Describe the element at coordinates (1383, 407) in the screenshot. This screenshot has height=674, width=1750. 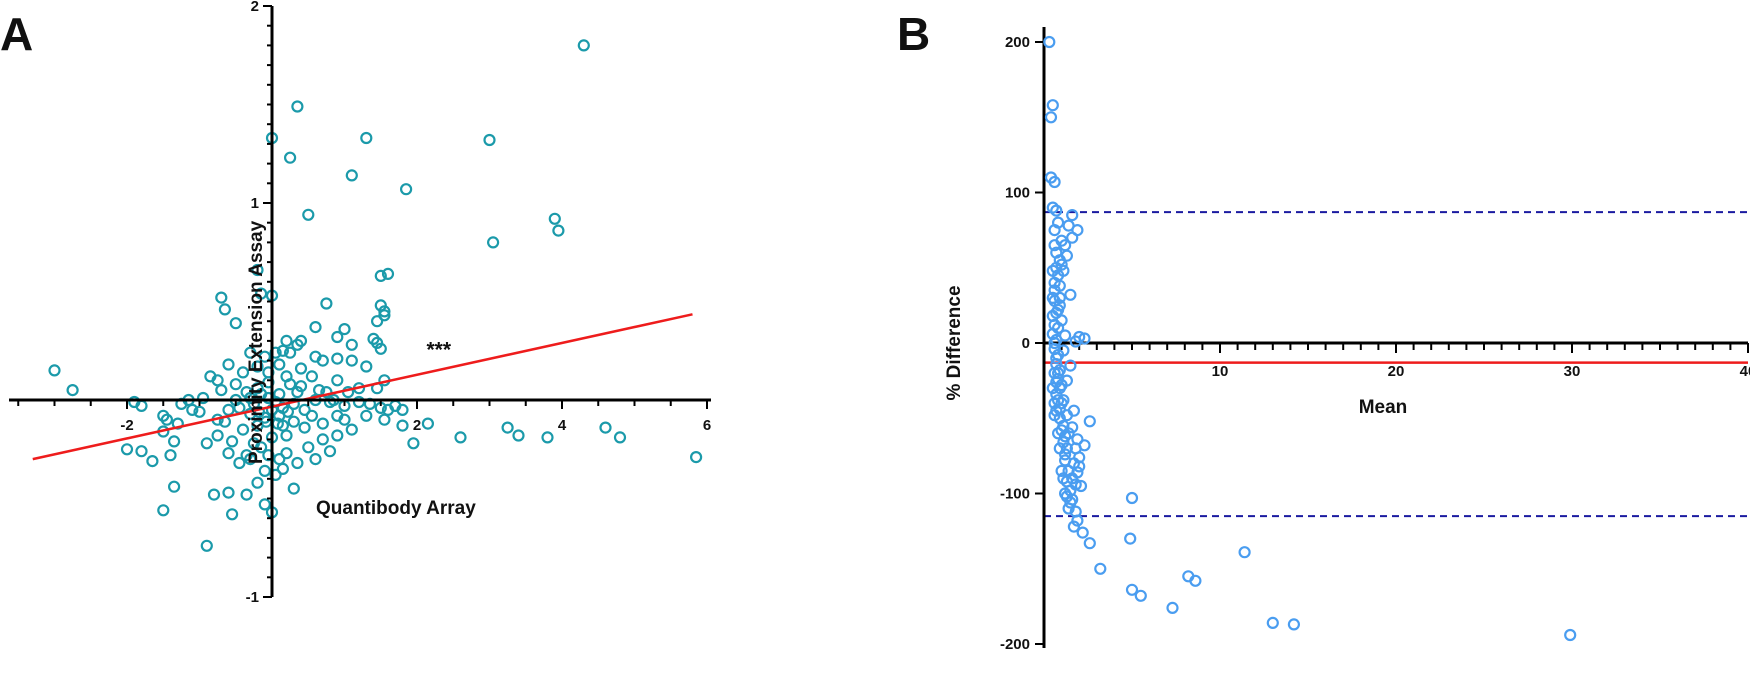
I see `panel-b-x-axis-title: Mean` at that location.